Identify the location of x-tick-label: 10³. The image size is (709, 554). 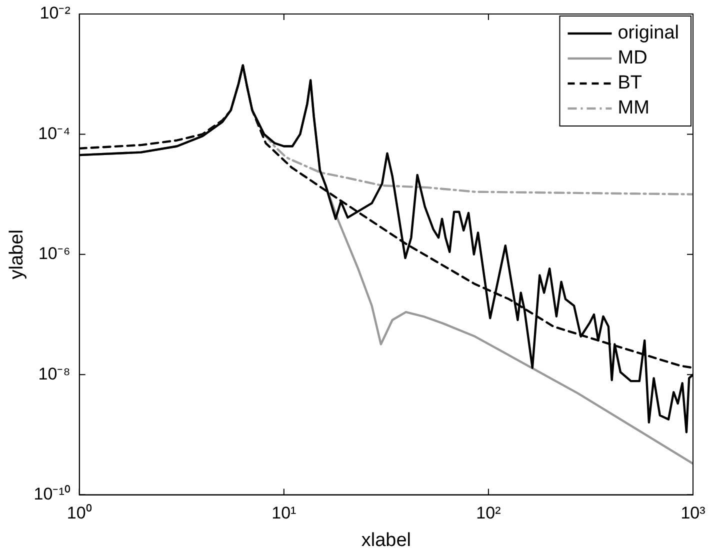
(693, 513).